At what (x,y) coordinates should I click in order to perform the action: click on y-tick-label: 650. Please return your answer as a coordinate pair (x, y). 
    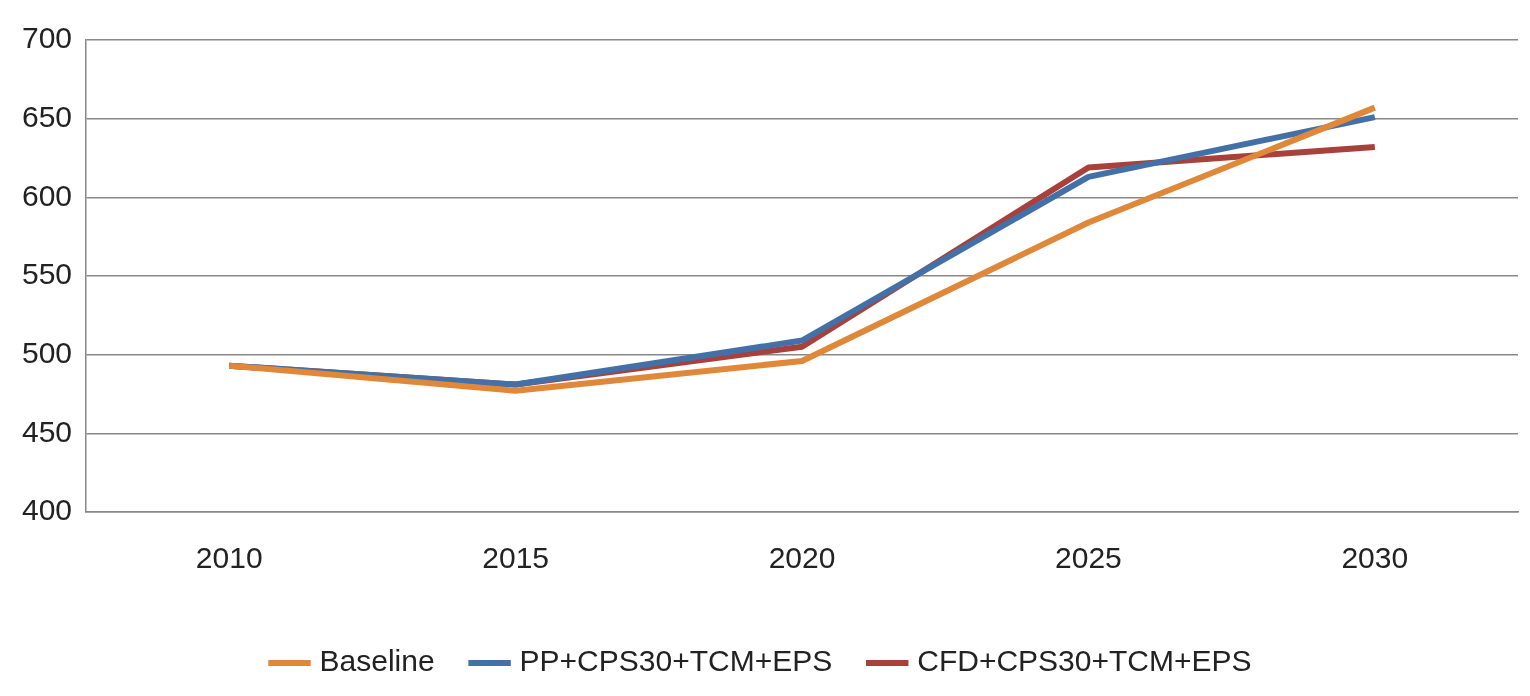
    Looking at the image, I should click on (47, 116).